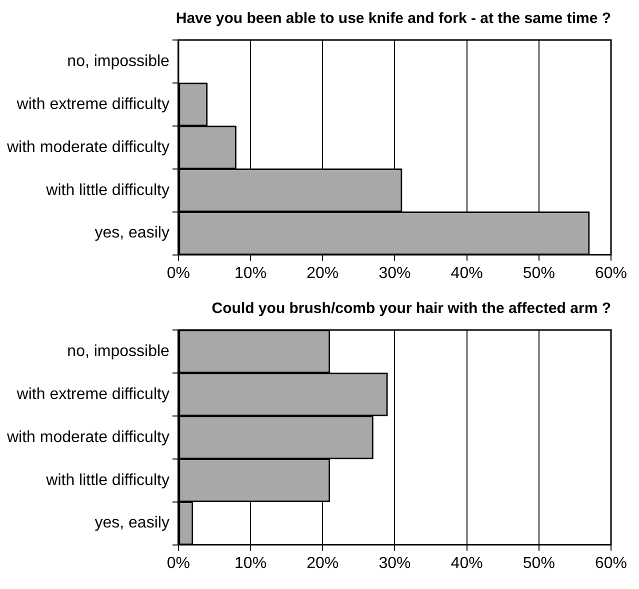 The image size is (639, 589). I want to click on chart-title: Could you brush/comb your hair with the affected arm ?, so click(411, 309).